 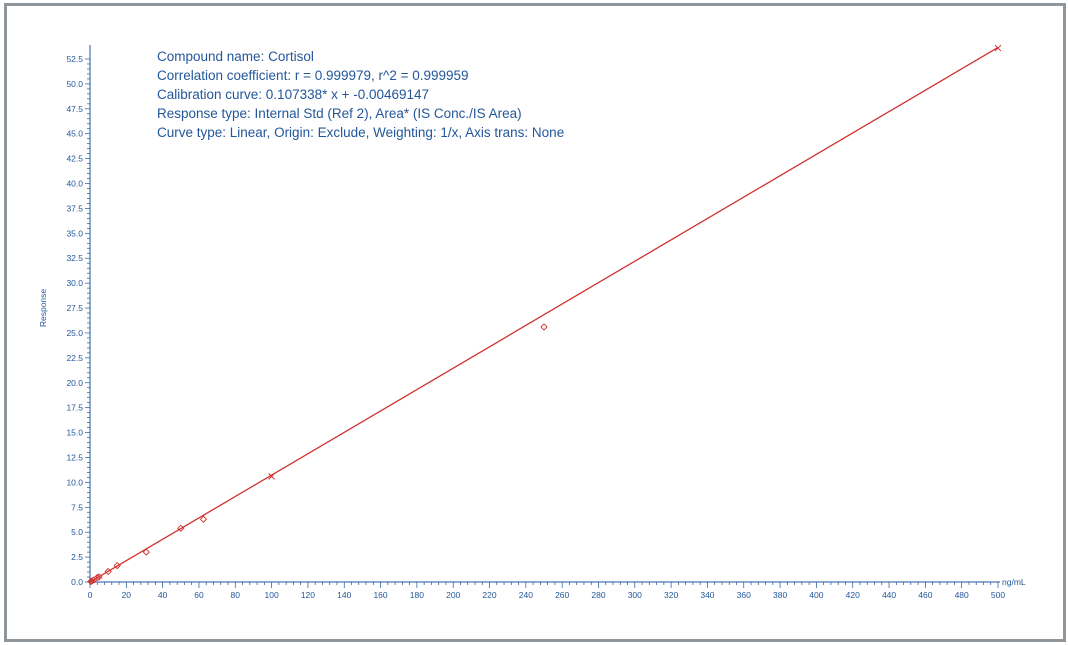 I want to click on y-tick-label: 42.5, so click(x=74, y=159).